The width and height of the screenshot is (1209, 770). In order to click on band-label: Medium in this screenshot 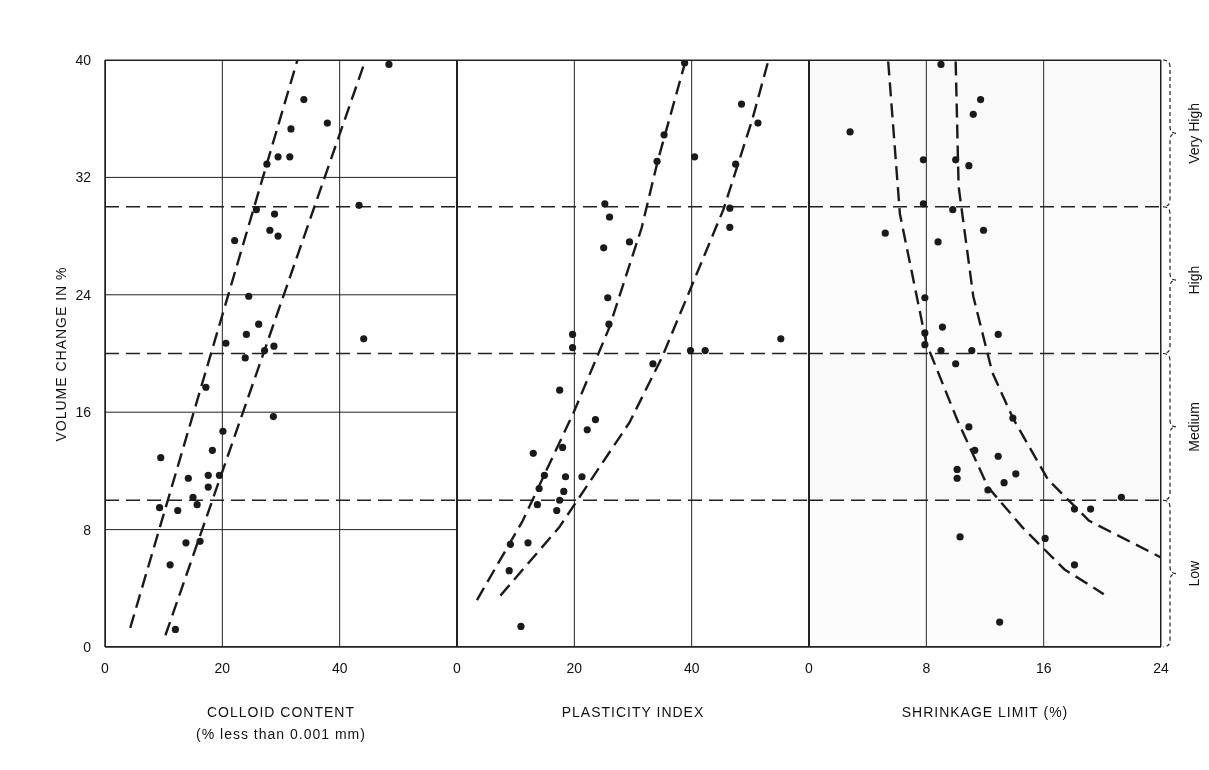, I will do `click(1193, 426)`.